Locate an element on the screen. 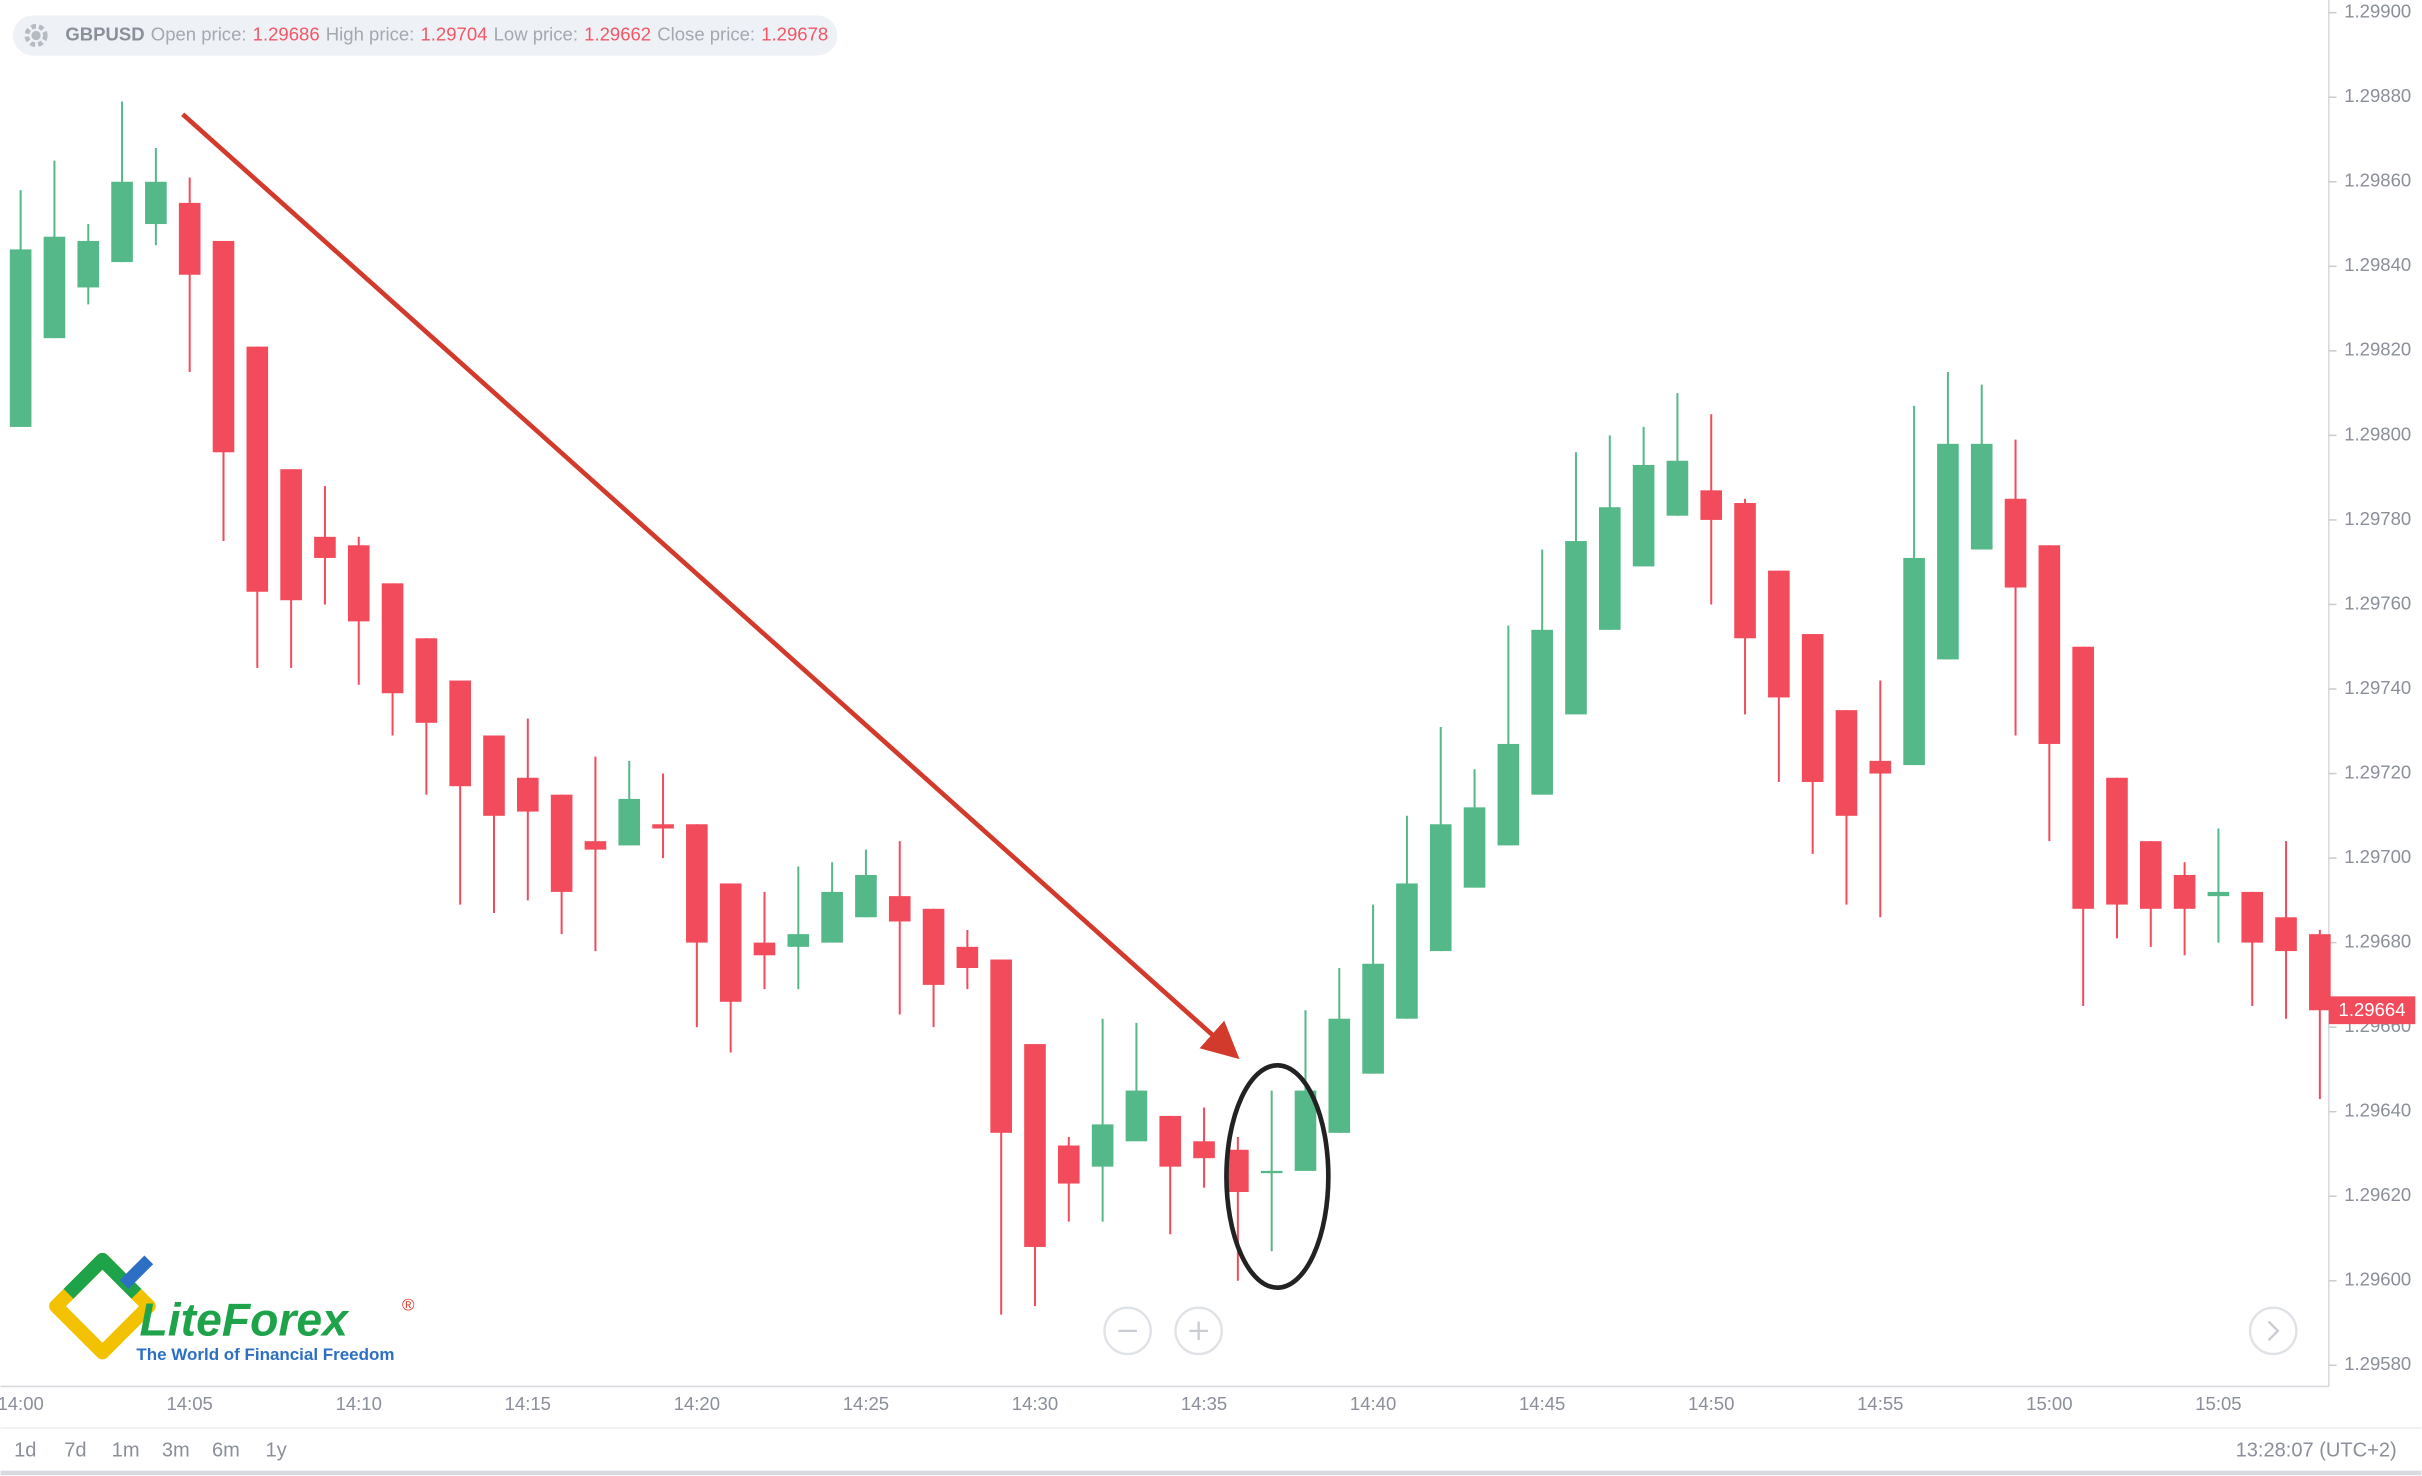 Image resolution: width=2422 pixels, height=1476 pixels. zoom-in-button is located at coordinates (1198, 1331).